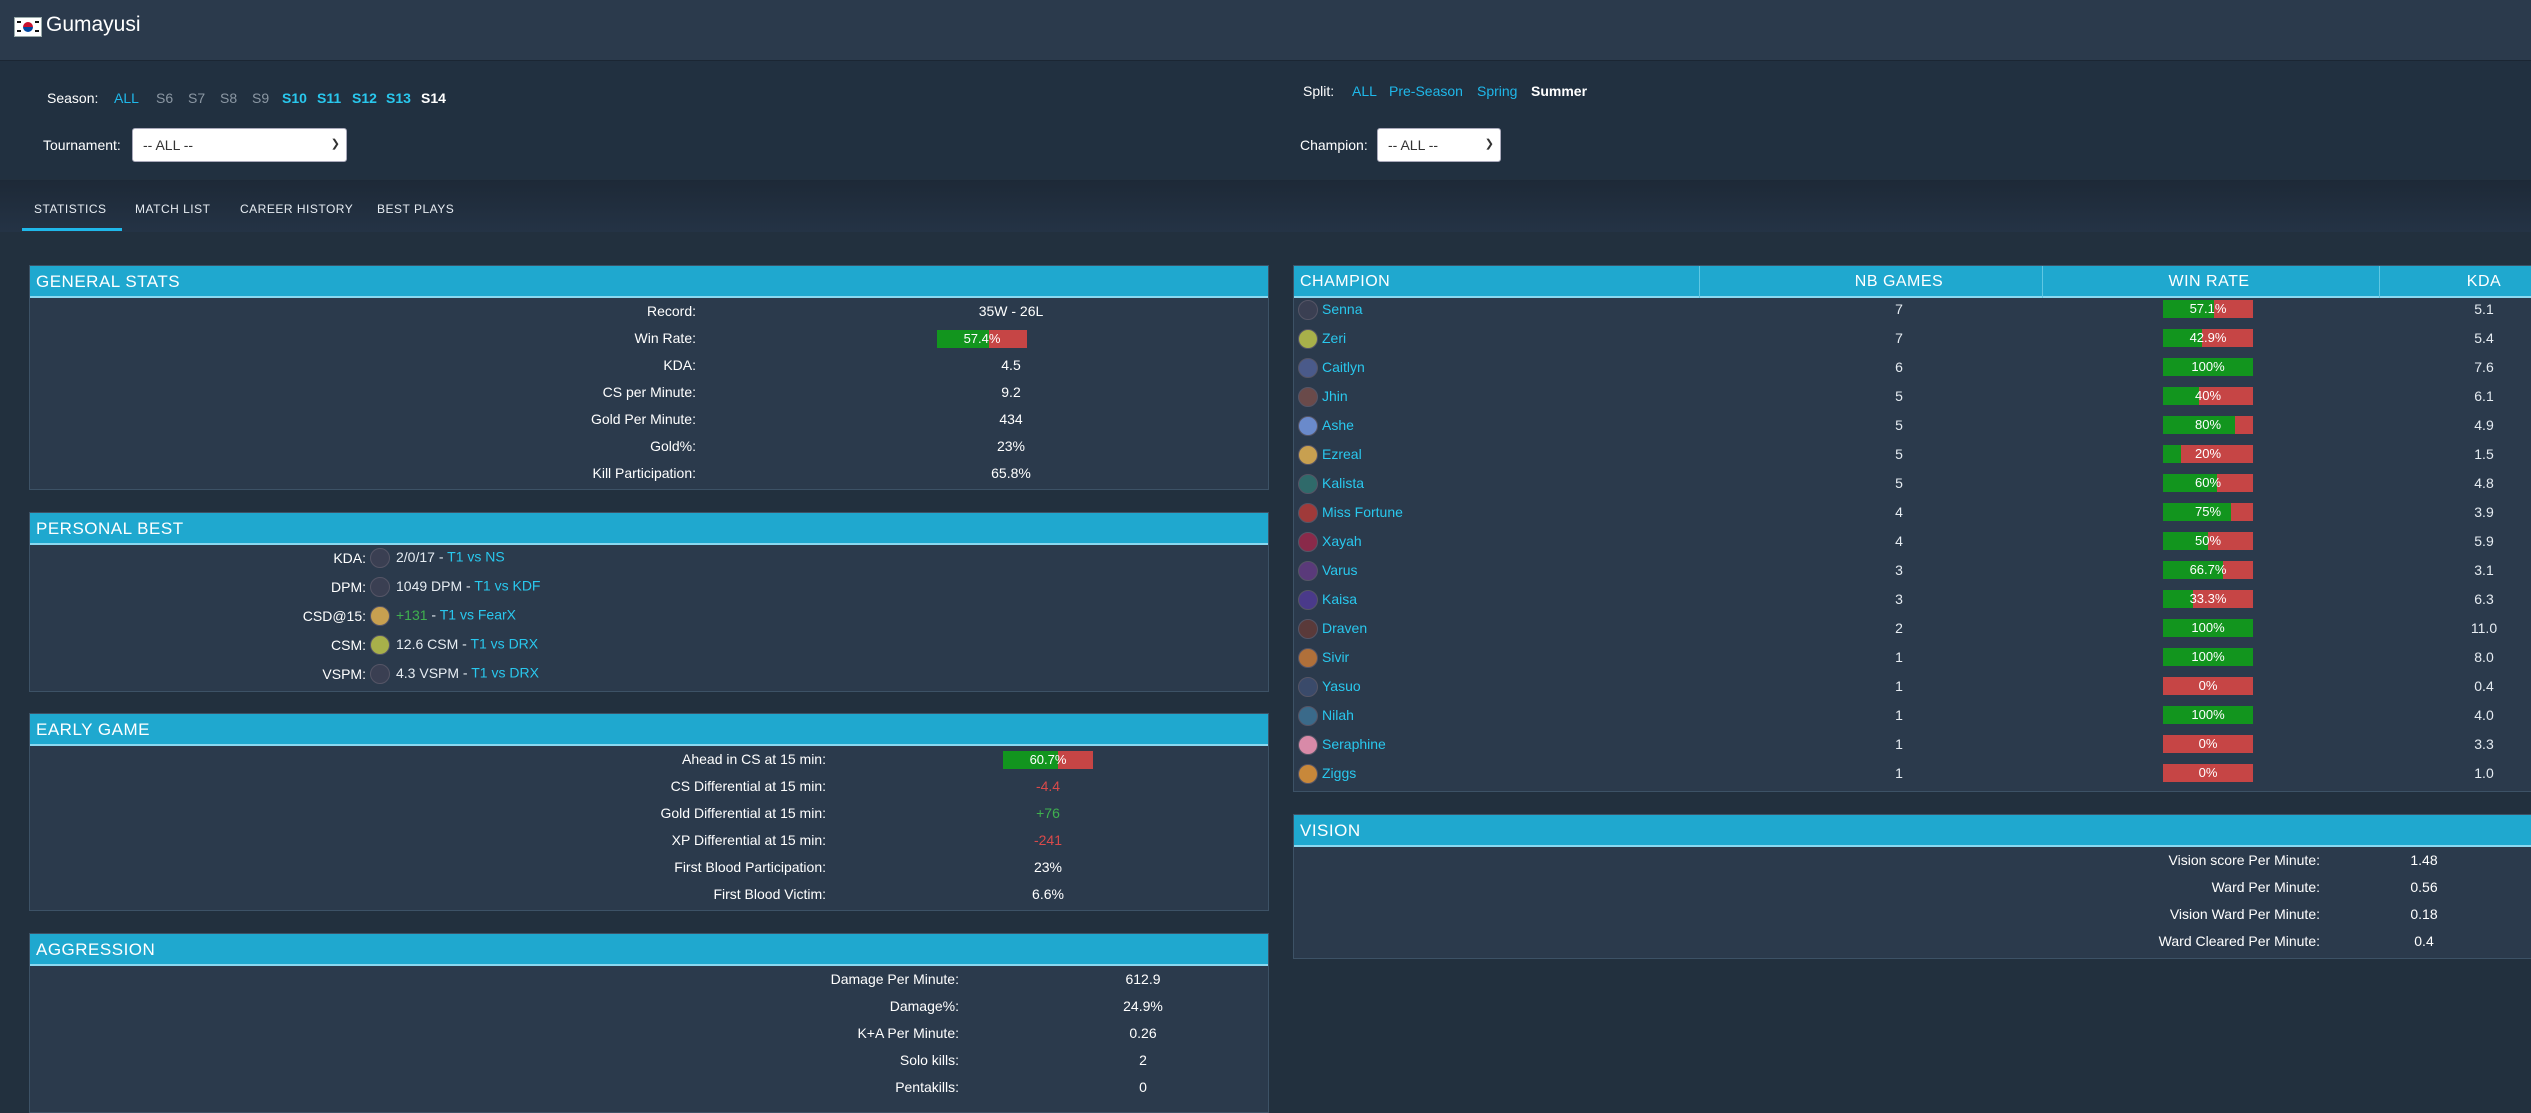 The image size is (2531, 1113). What do you see at coordinates (1342, 541) in the screenshot?
I see `champion-name-link: Xayah` at bounding box center [1342, 541].